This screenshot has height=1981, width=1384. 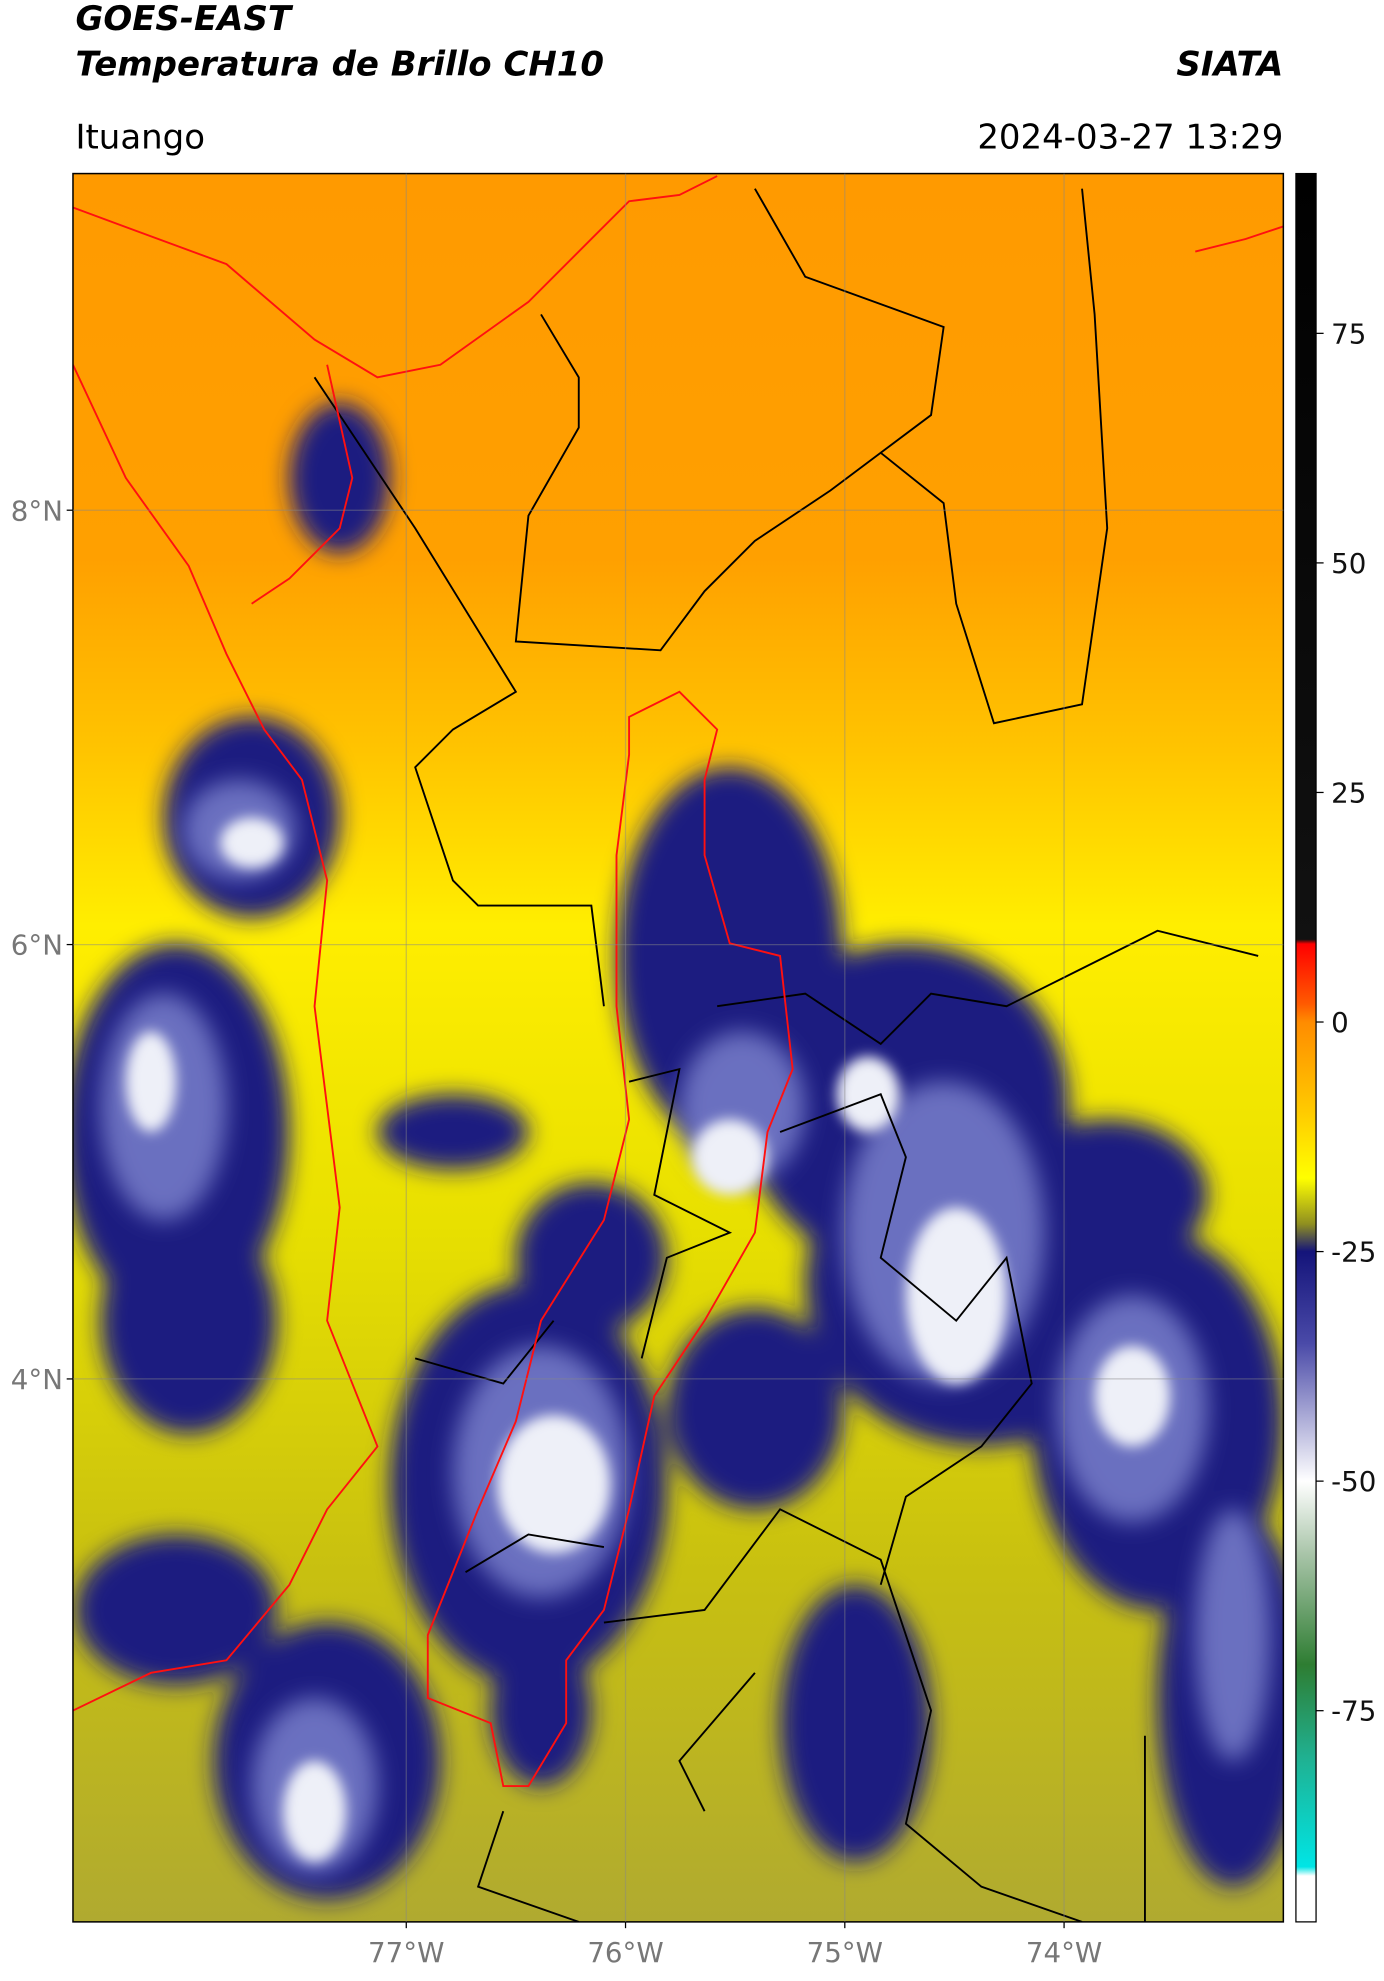 What do you see at coordinates (1353, 1711) in the screenshot?
I see `colorbar-tick-label: -75` at bounding box center [1353, 1711].